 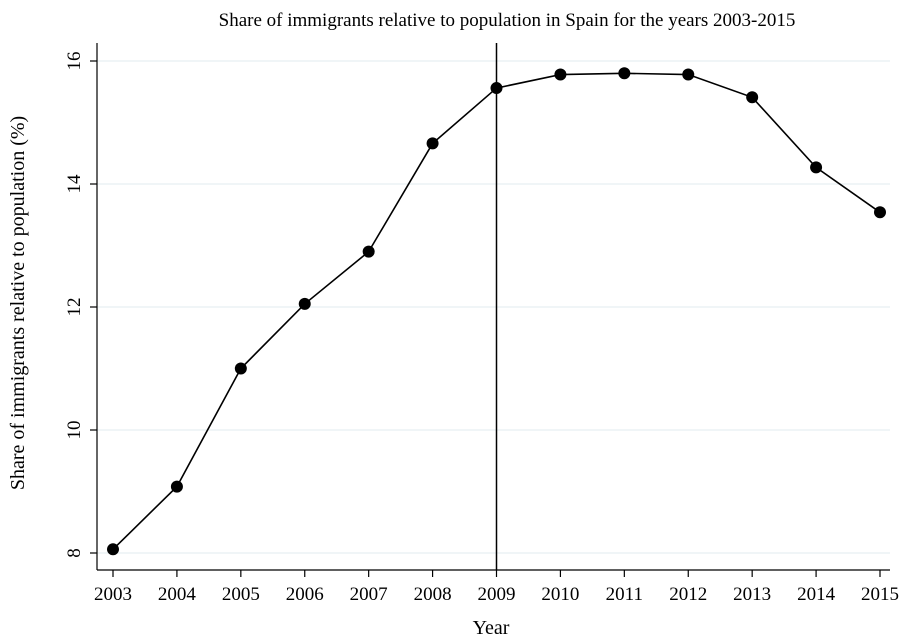 I want to click on data-point-2010, so click(x=560, y=74).